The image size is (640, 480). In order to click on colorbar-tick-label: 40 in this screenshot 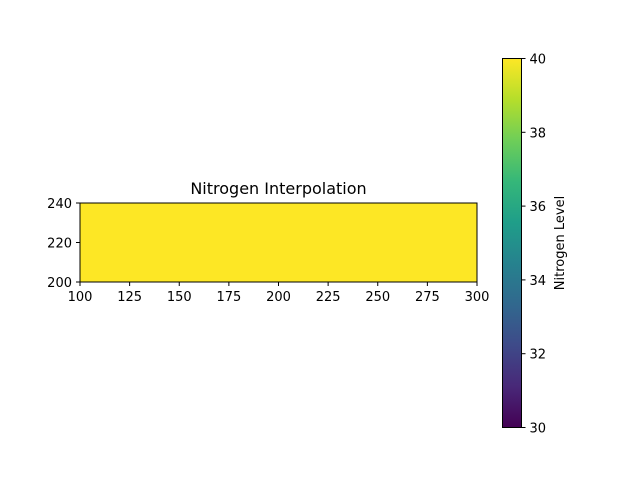, I will do `click(538, 60)`.